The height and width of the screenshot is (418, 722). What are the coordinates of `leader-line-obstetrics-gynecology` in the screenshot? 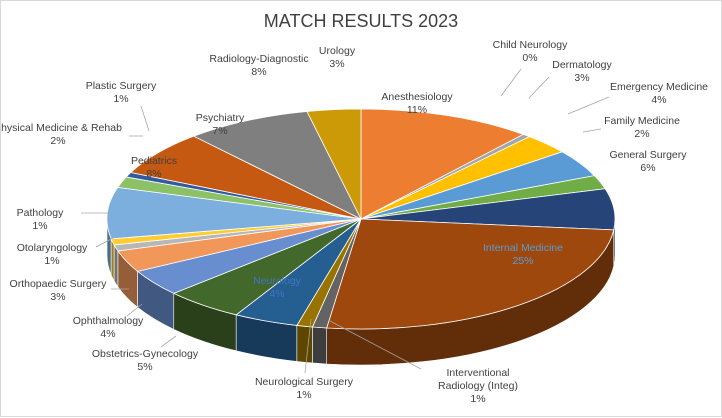 It's located at (168, 341).